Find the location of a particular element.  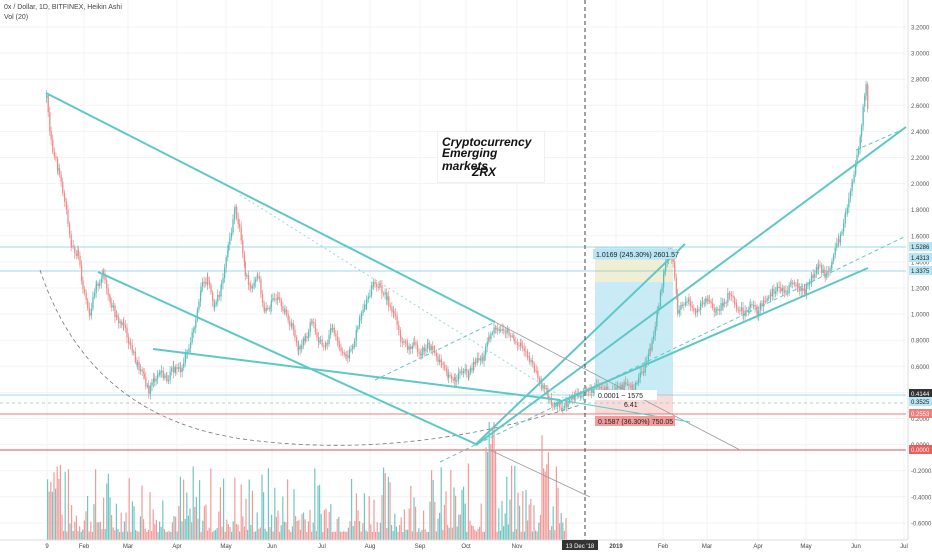

volume-legend: Vol (20) is located at coordinates (16, 17).